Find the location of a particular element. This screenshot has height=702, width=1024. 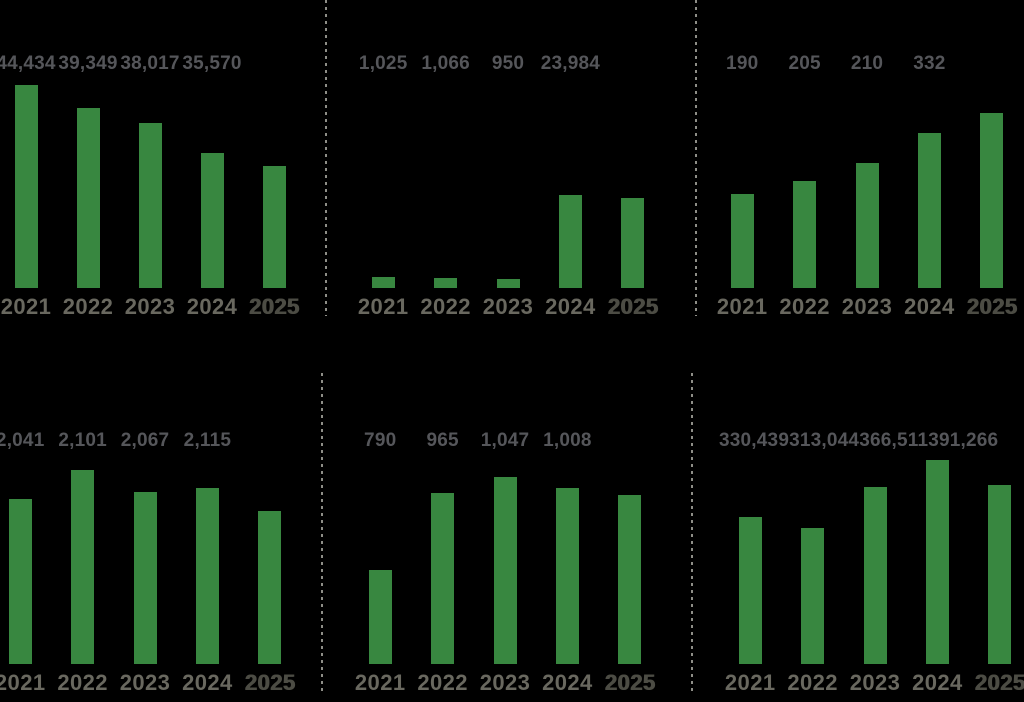

value-label: 1,008 is located at coordinates (567, 440).